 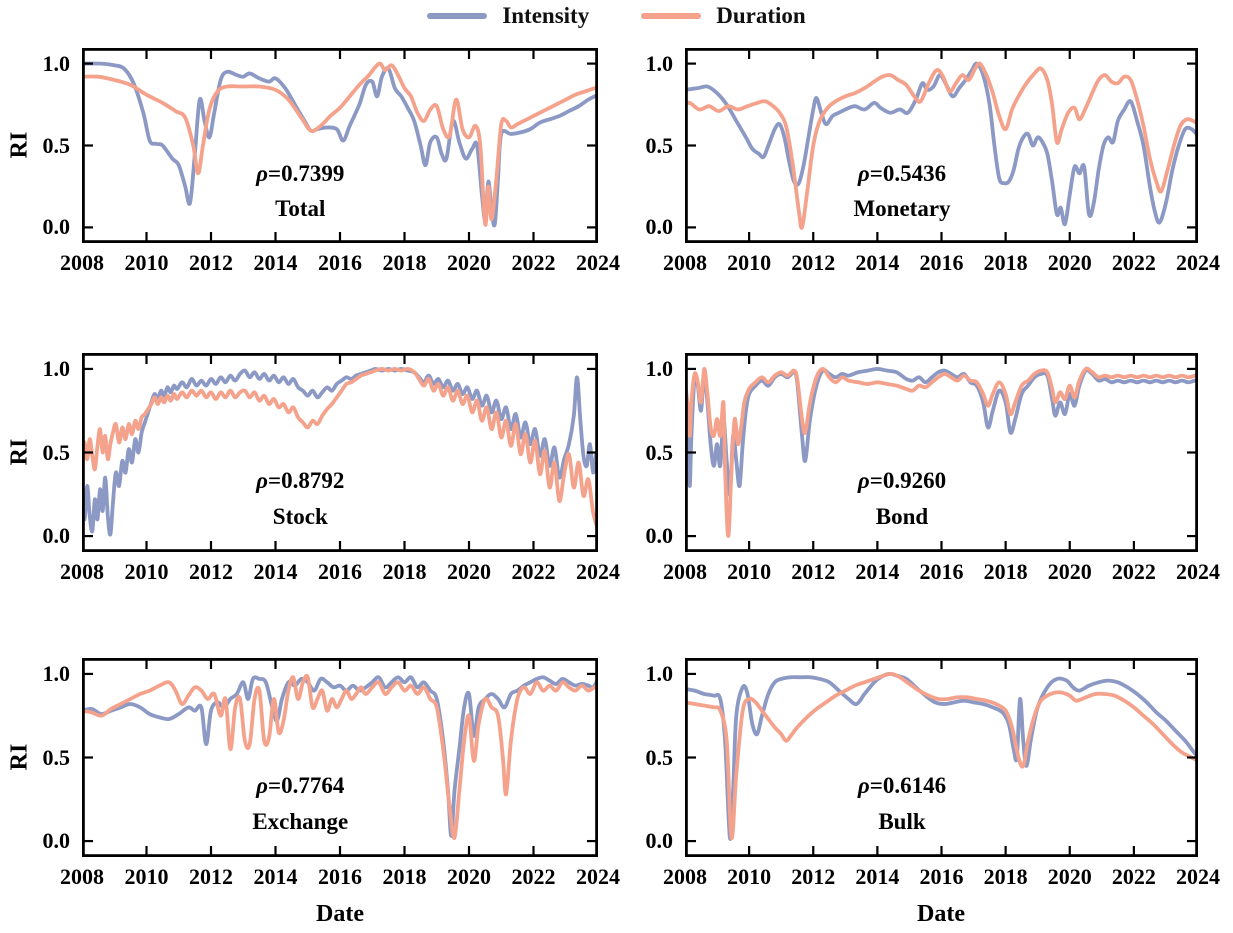 I want to click on rho-value: =0.8792, so click(x=306, y=481).